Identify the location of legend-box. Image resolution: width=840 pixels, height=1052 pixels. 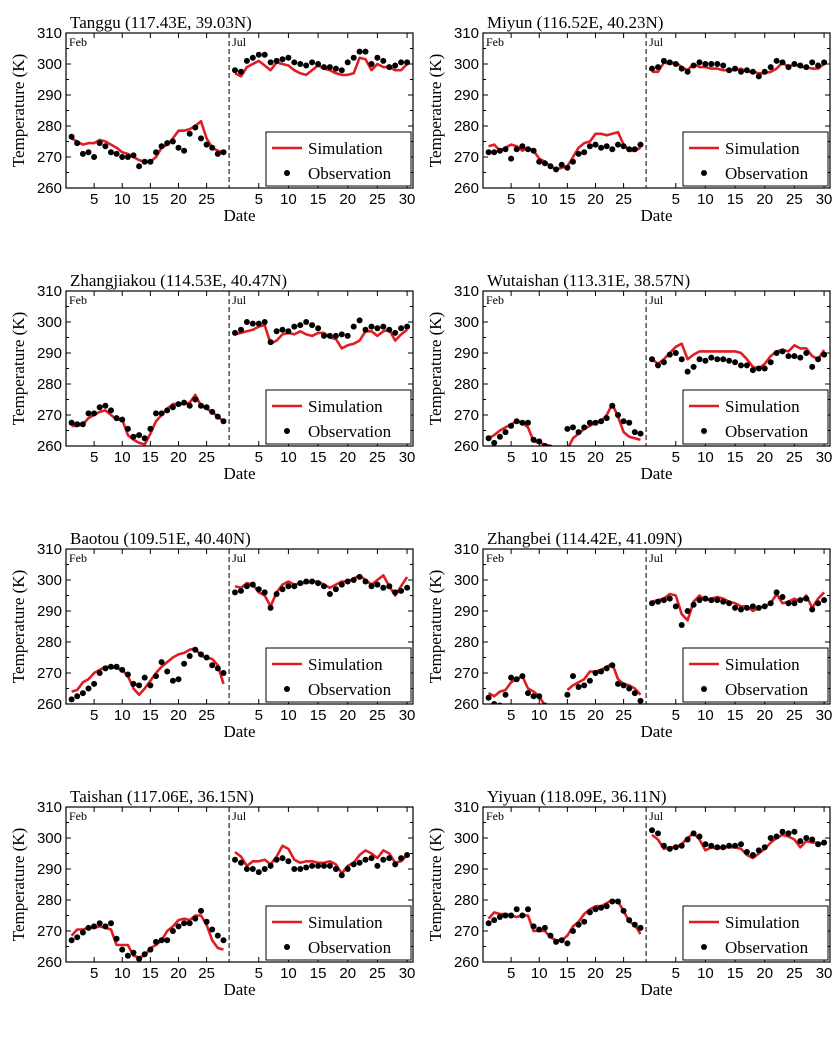
(755, 417).